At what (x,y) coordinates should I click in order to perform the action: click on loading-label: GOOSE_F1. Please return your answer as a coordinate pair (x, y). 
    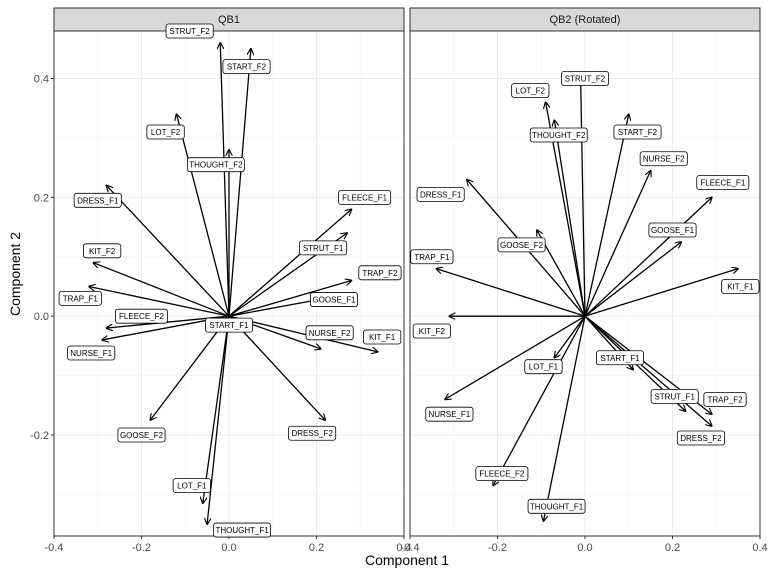
    Looking at the image, I should click on (333, 299).